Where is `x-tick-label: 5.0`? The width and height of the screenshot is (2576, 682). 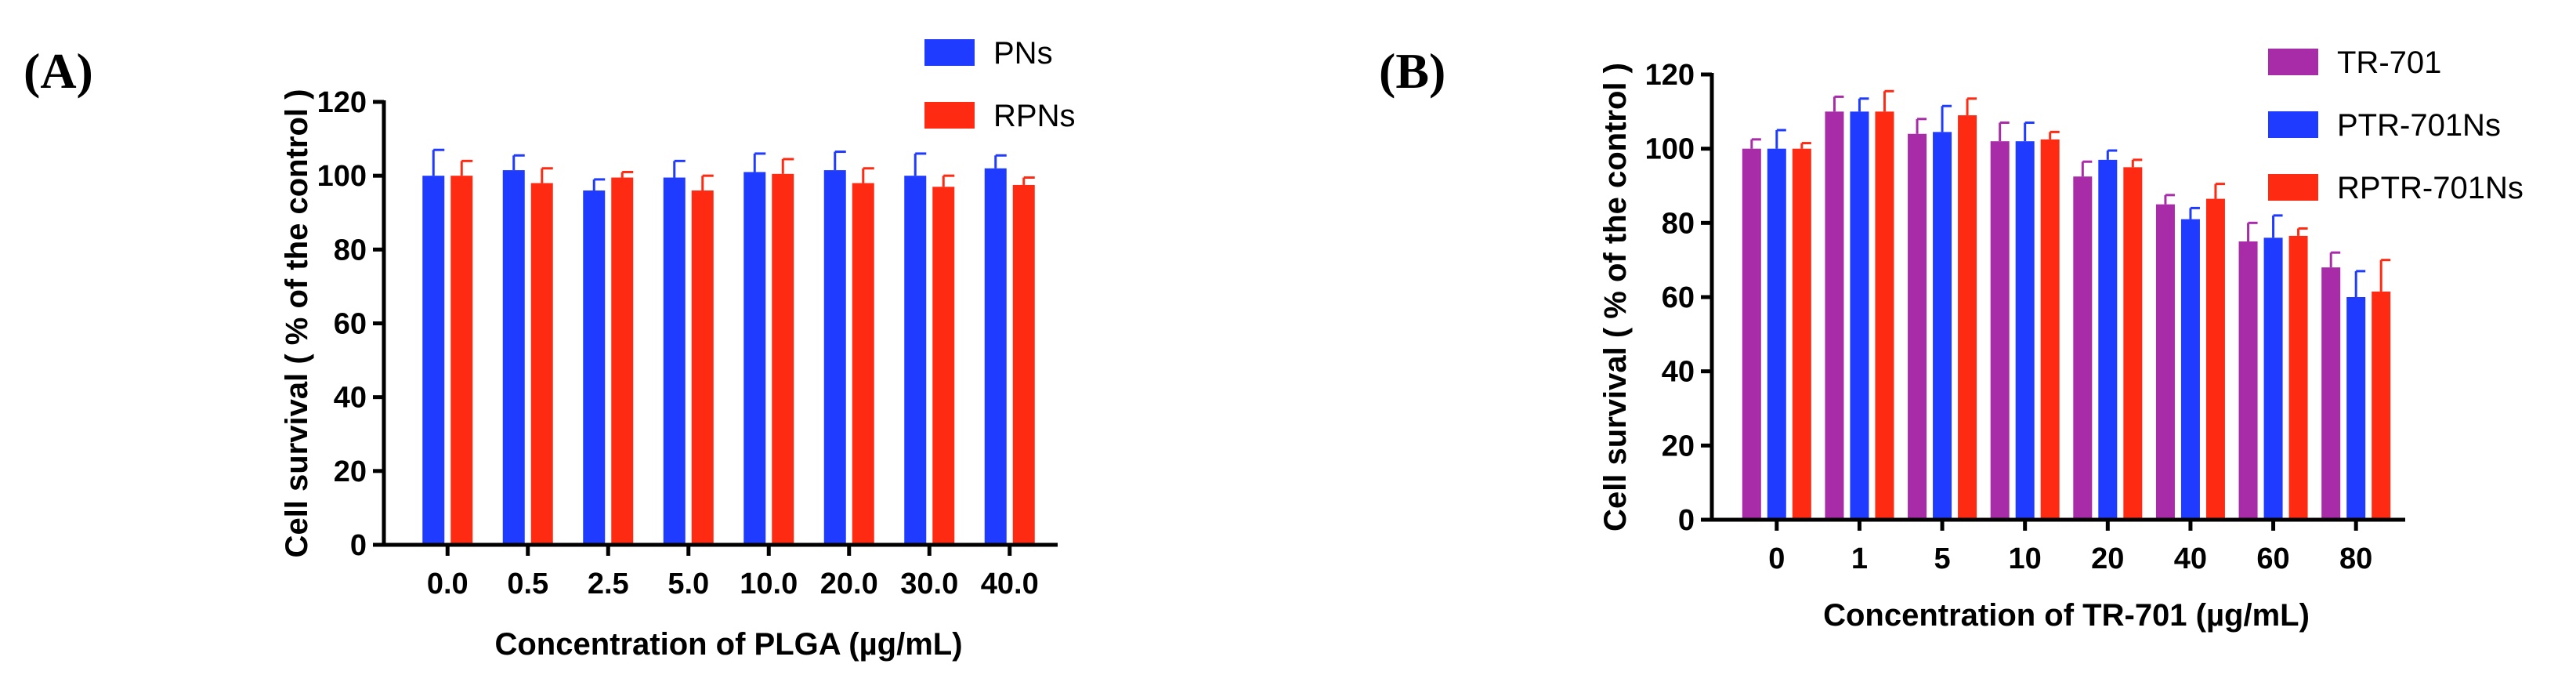 x-tick-label: 5.0 is located at coordinates (688, 584).